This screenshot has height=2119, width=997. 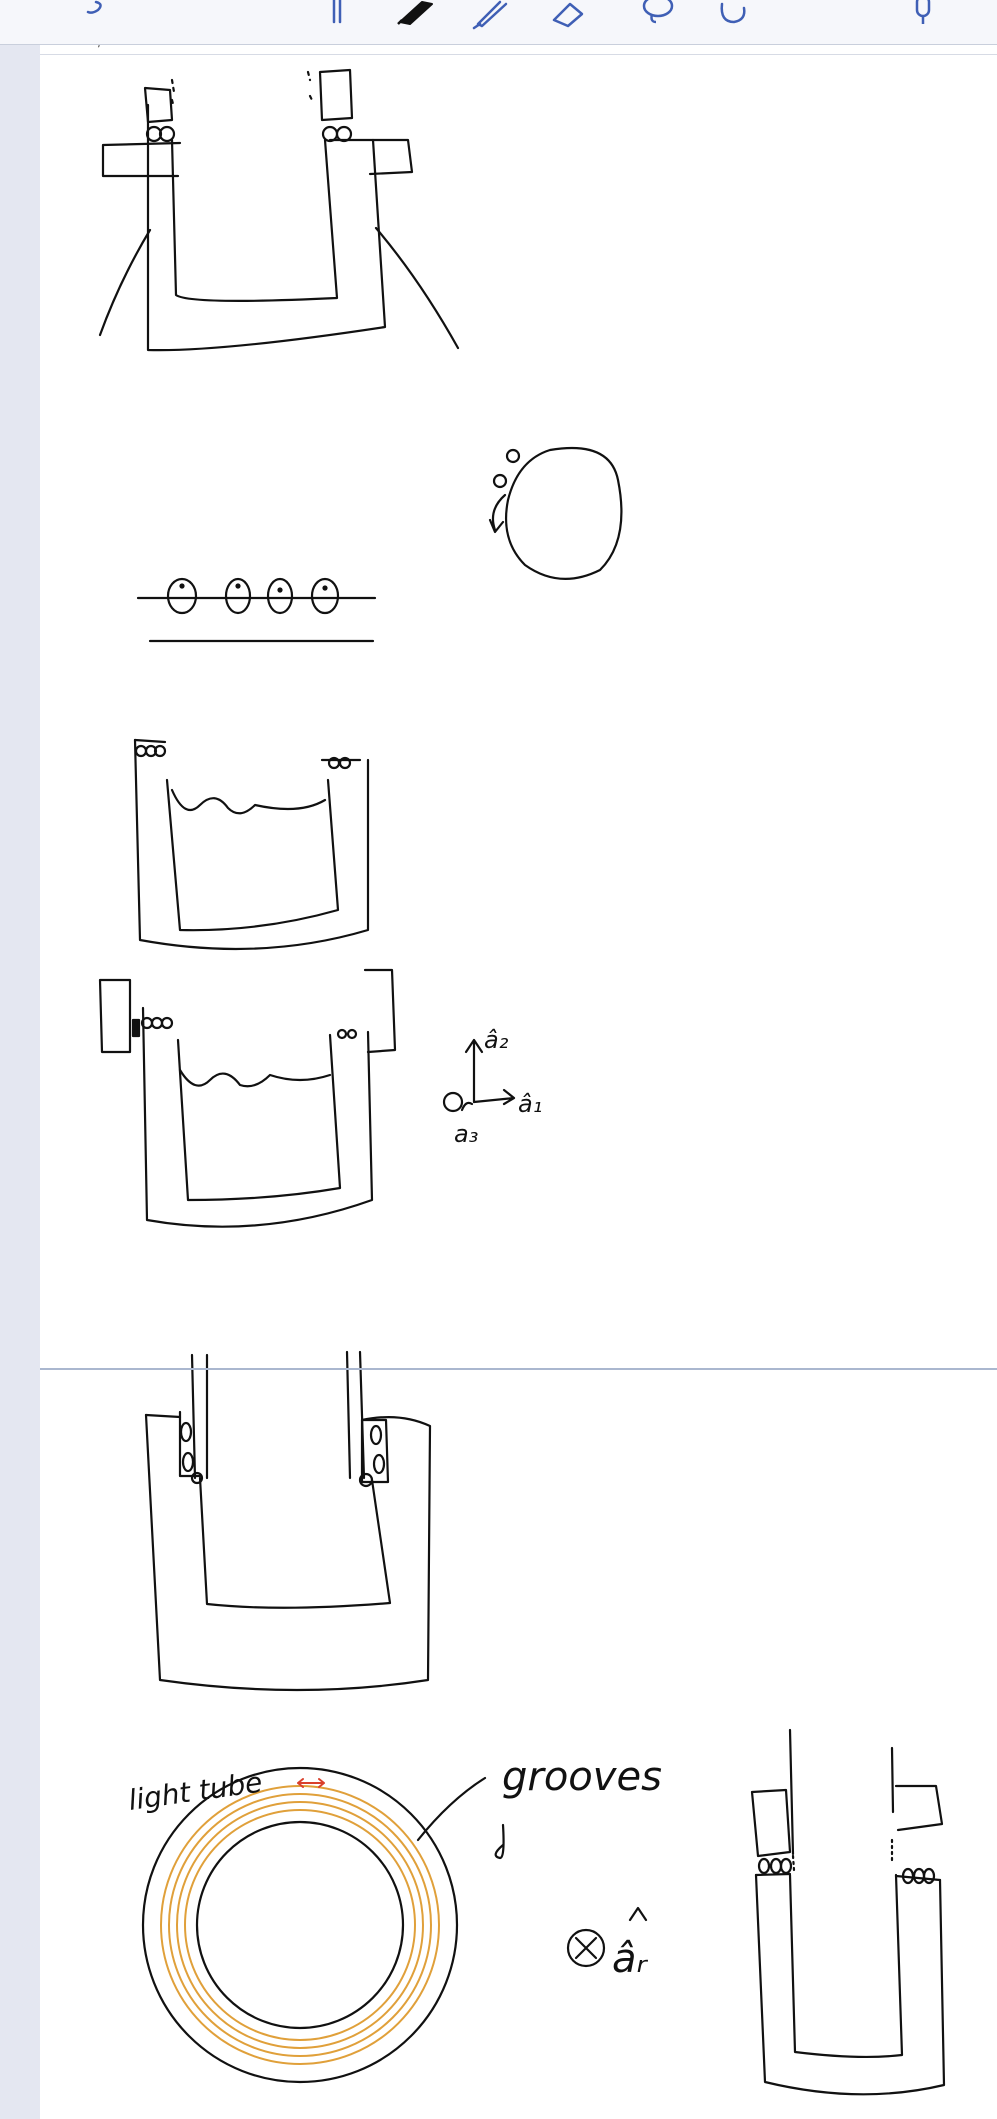 I want to click on shapes-tool-button, so click(x=733, y=22).